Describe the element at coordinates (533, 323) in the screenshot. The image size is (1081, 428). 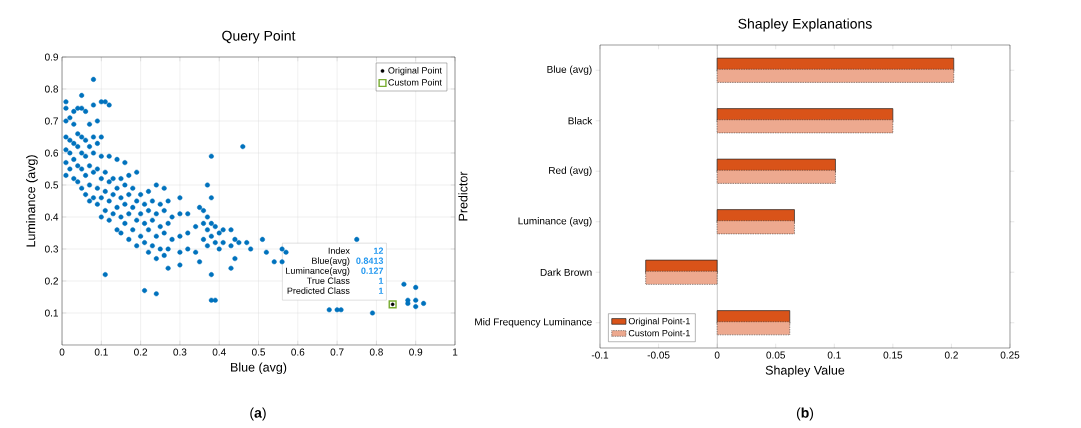
I see `y-tick-label: Mid Frequency Luminance` at that location.